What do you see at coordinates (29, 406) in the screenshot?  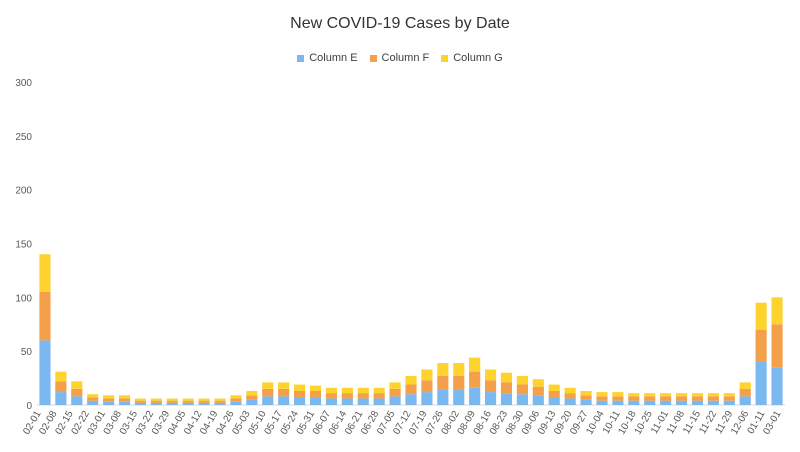 I see `y-tick-label: 0` at bounding box center [29, 406].